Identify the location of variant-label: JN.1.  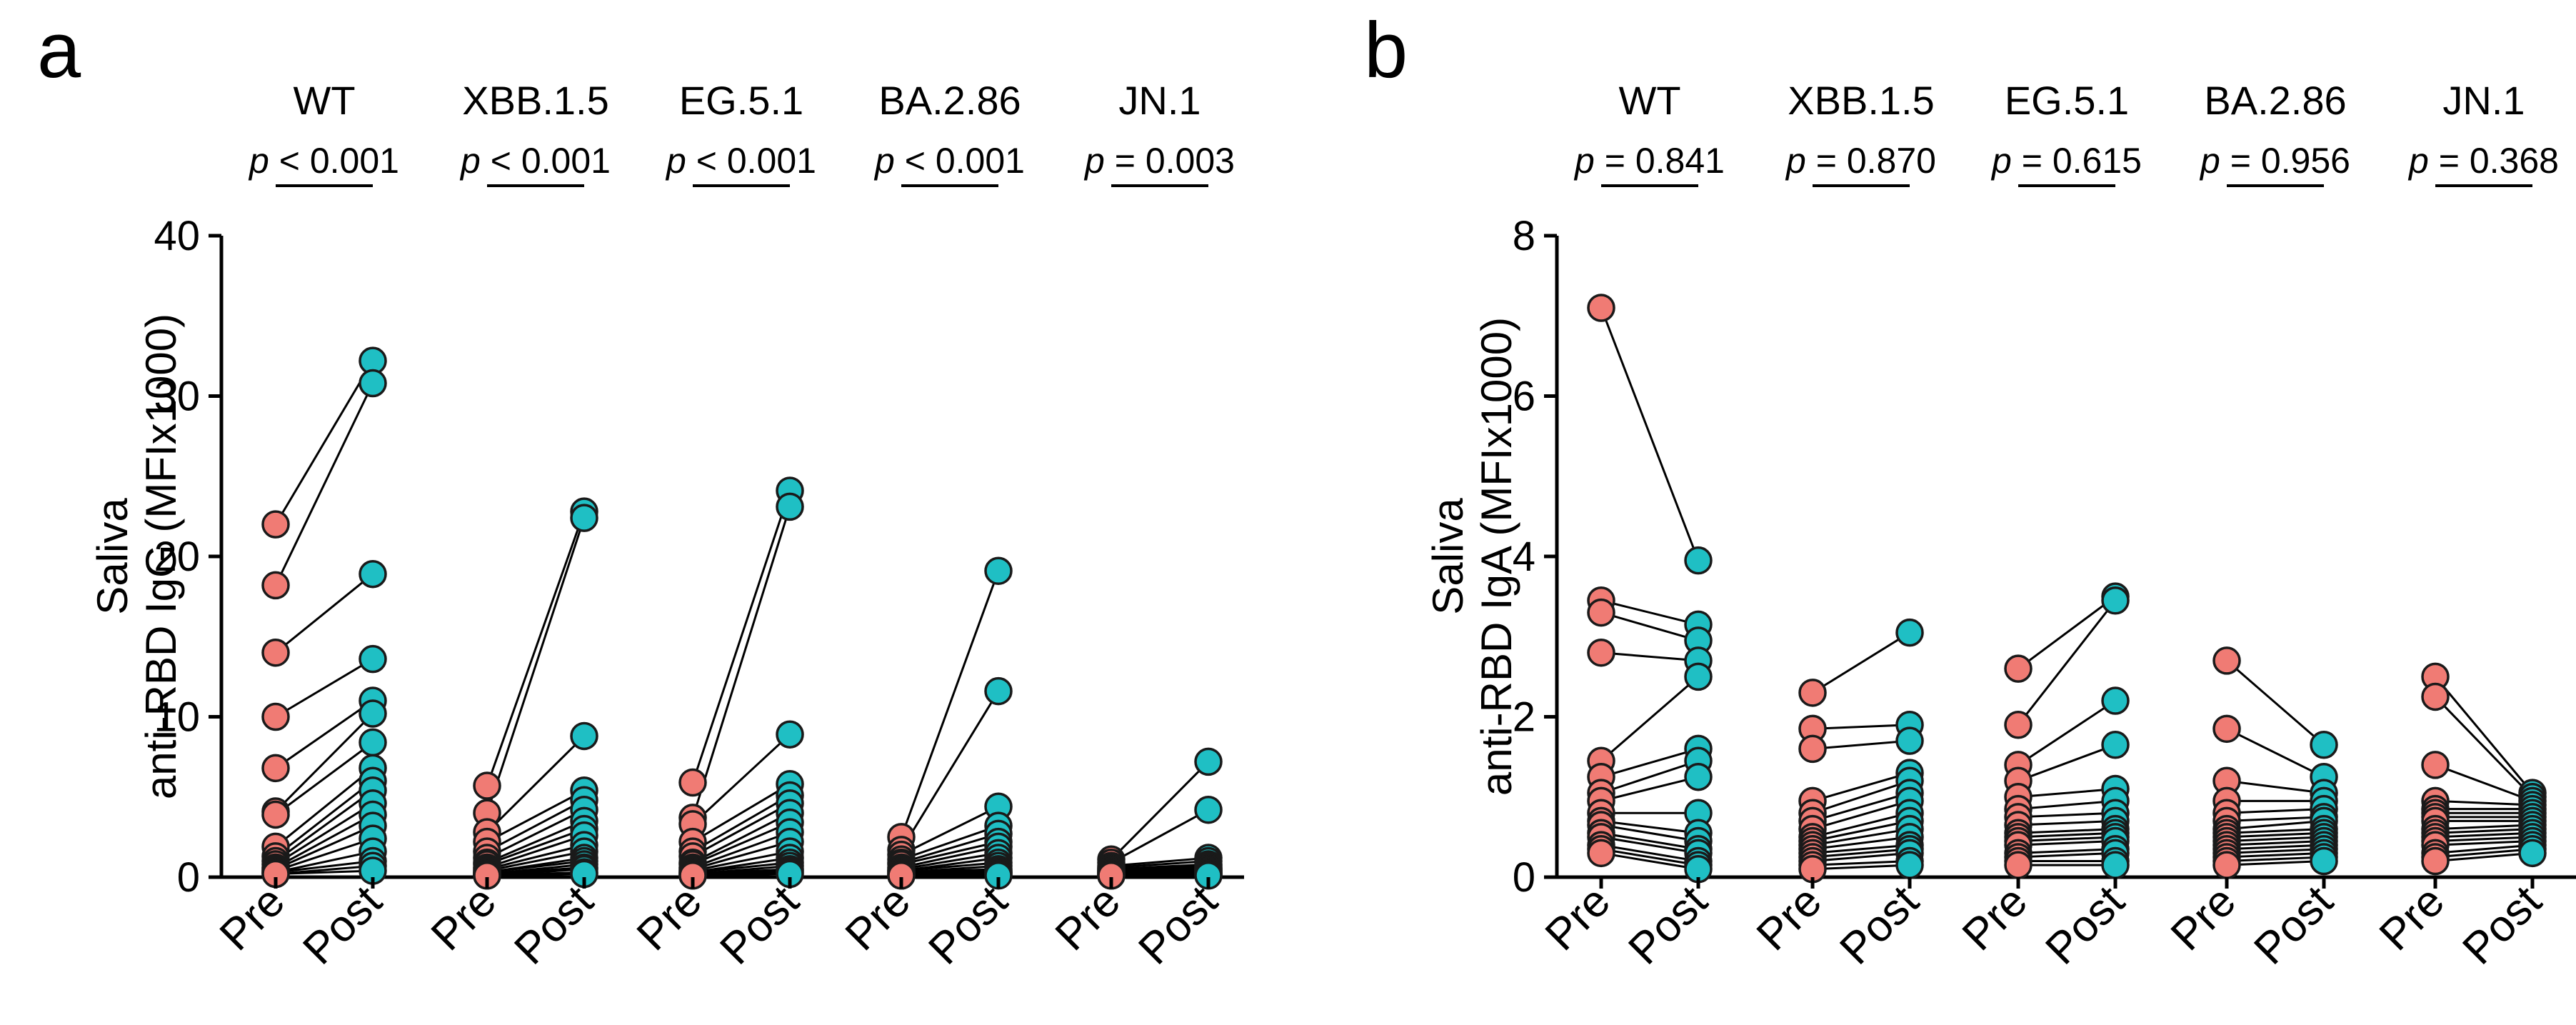
(2483, 100).